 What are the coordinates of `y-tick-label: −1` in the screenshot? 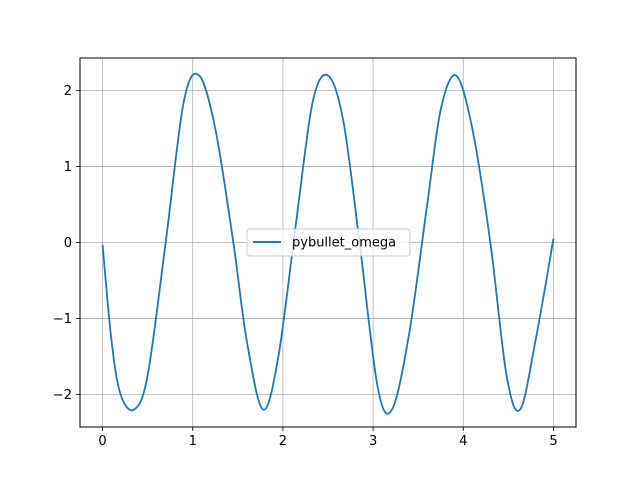 It's located at (62, 319).